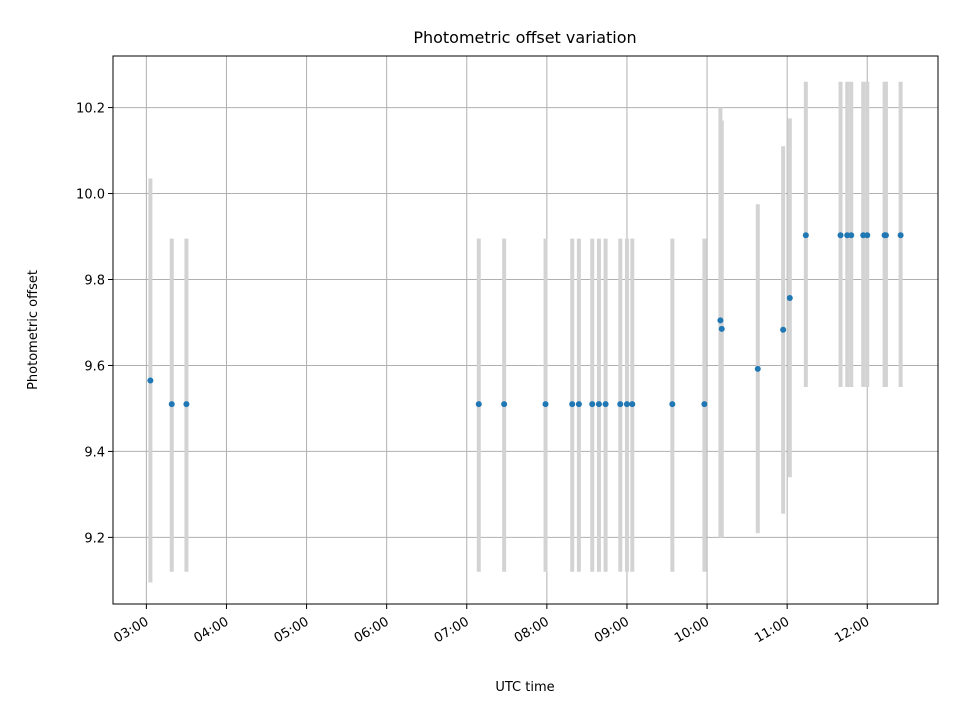 This screenshot has width=960, height=720. What do you see at coordinates (94, 538) in the screenshot?
I see `y-tick-label: 9.2` at bounding box center [94, 538].